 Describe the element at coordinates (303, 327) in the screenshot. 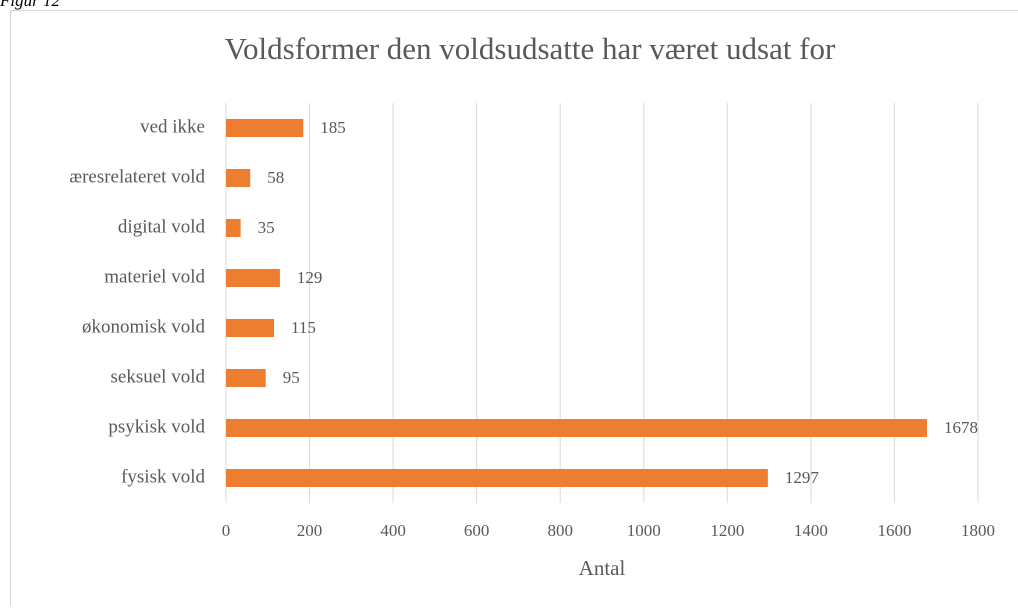

I see `data-label: 115` at that location.